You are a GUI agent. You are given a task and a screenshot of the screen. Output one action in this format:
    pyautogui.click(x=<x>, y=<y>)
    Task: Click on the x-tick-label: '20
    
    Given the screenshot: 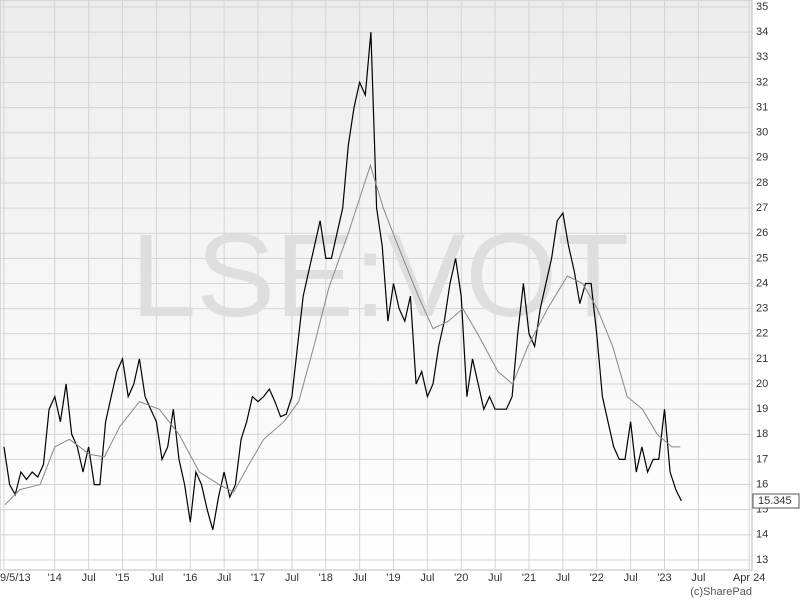 What is the action you would take?
    pyautogui.click(x=461, y=578)
    